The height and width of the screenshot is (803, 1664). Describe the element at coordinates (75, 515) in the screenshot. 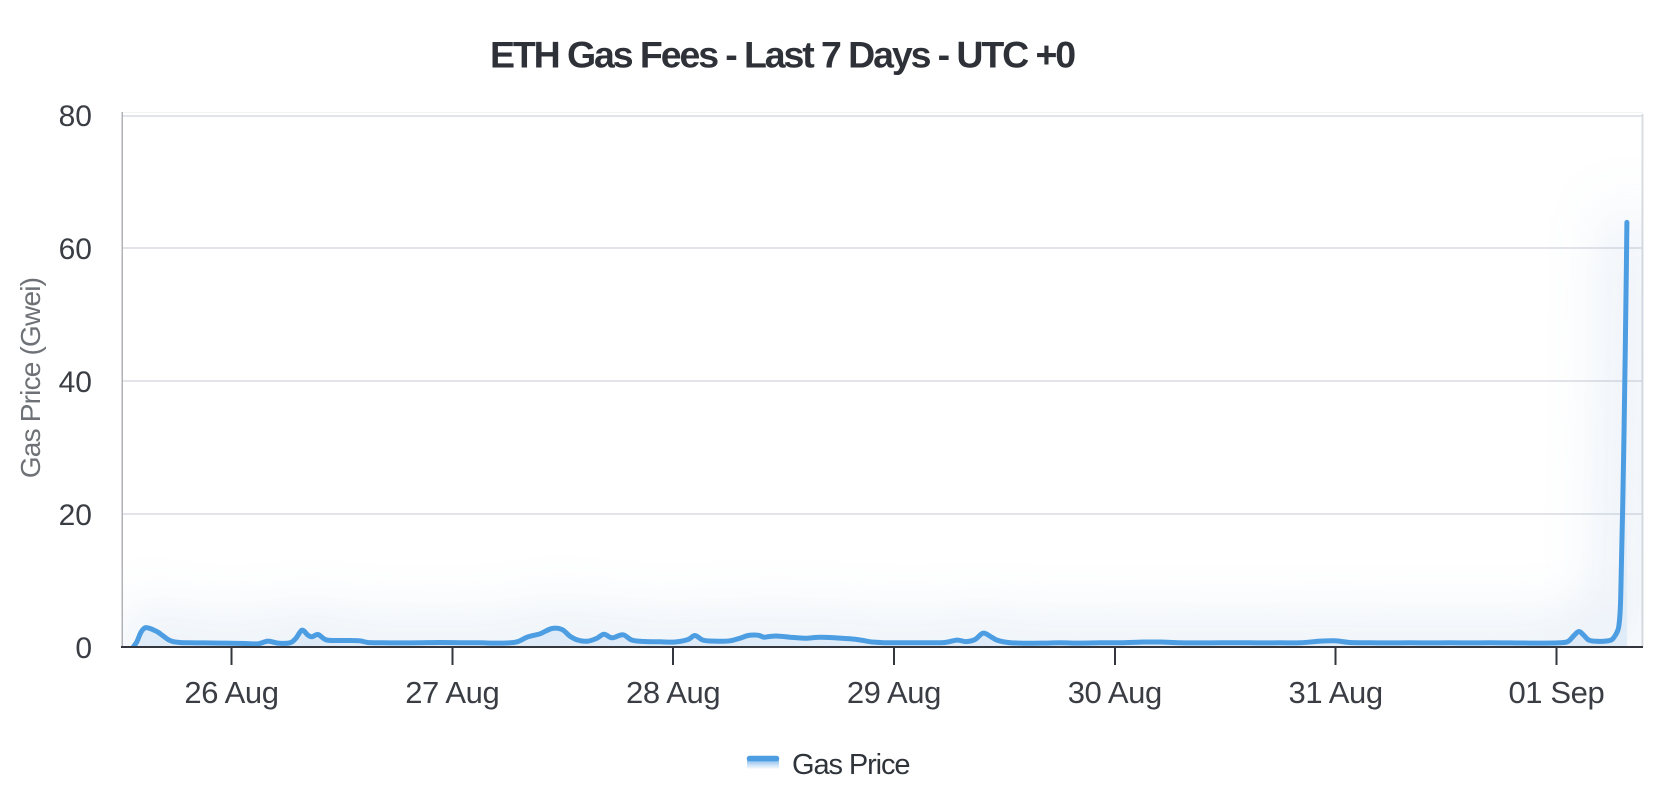

I see `svg-text: 20` at that location.